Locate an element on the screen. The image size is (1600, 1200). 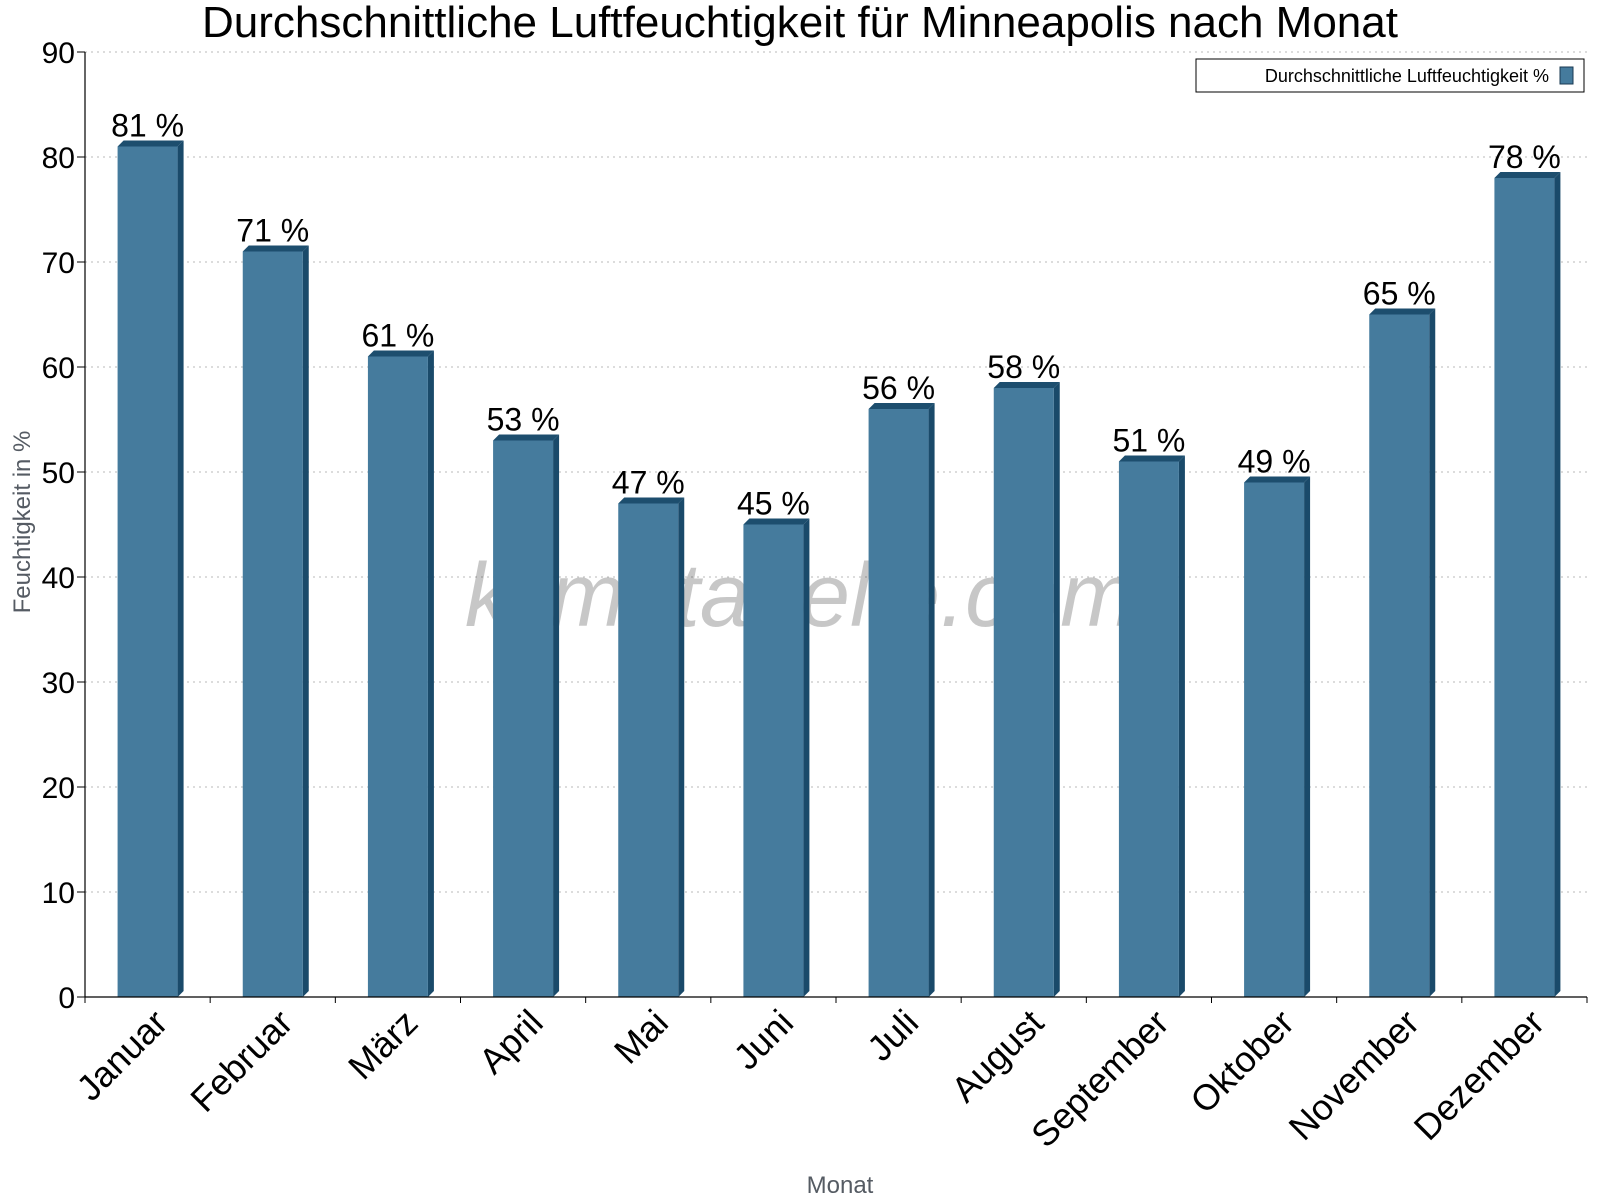
bar-februar is located at coordinates (275, 621).